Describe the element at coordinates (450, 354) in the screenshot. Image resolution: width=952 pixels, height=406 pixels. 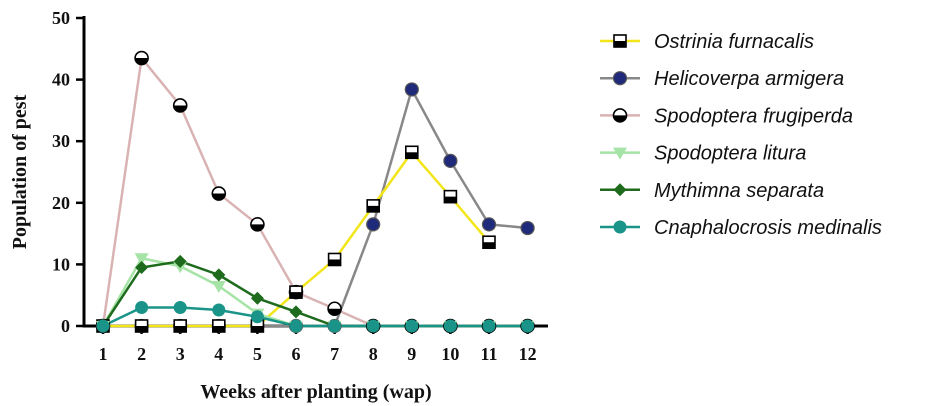
I see `x-tick-label: 10` at that location.